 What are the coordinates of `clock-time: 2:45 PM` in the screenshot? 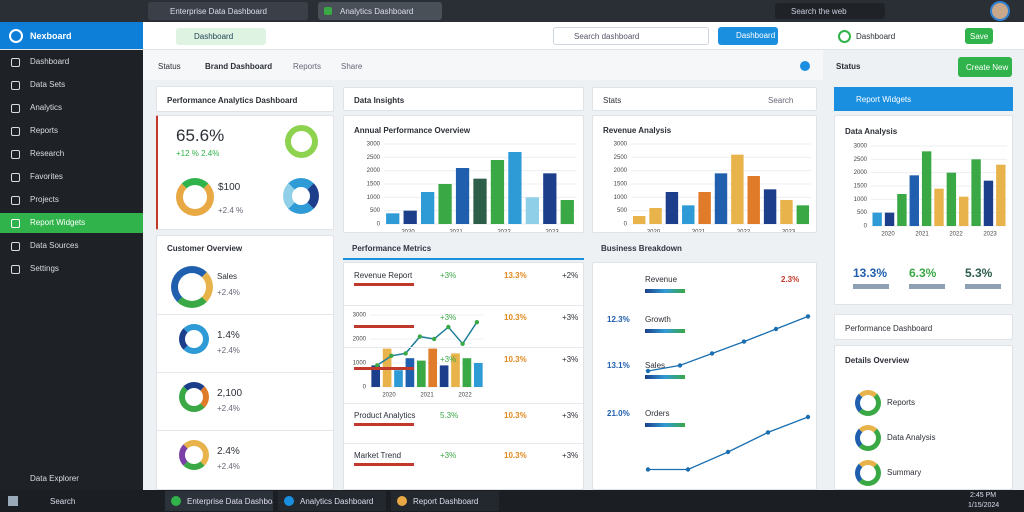 It's located at (983, 495).